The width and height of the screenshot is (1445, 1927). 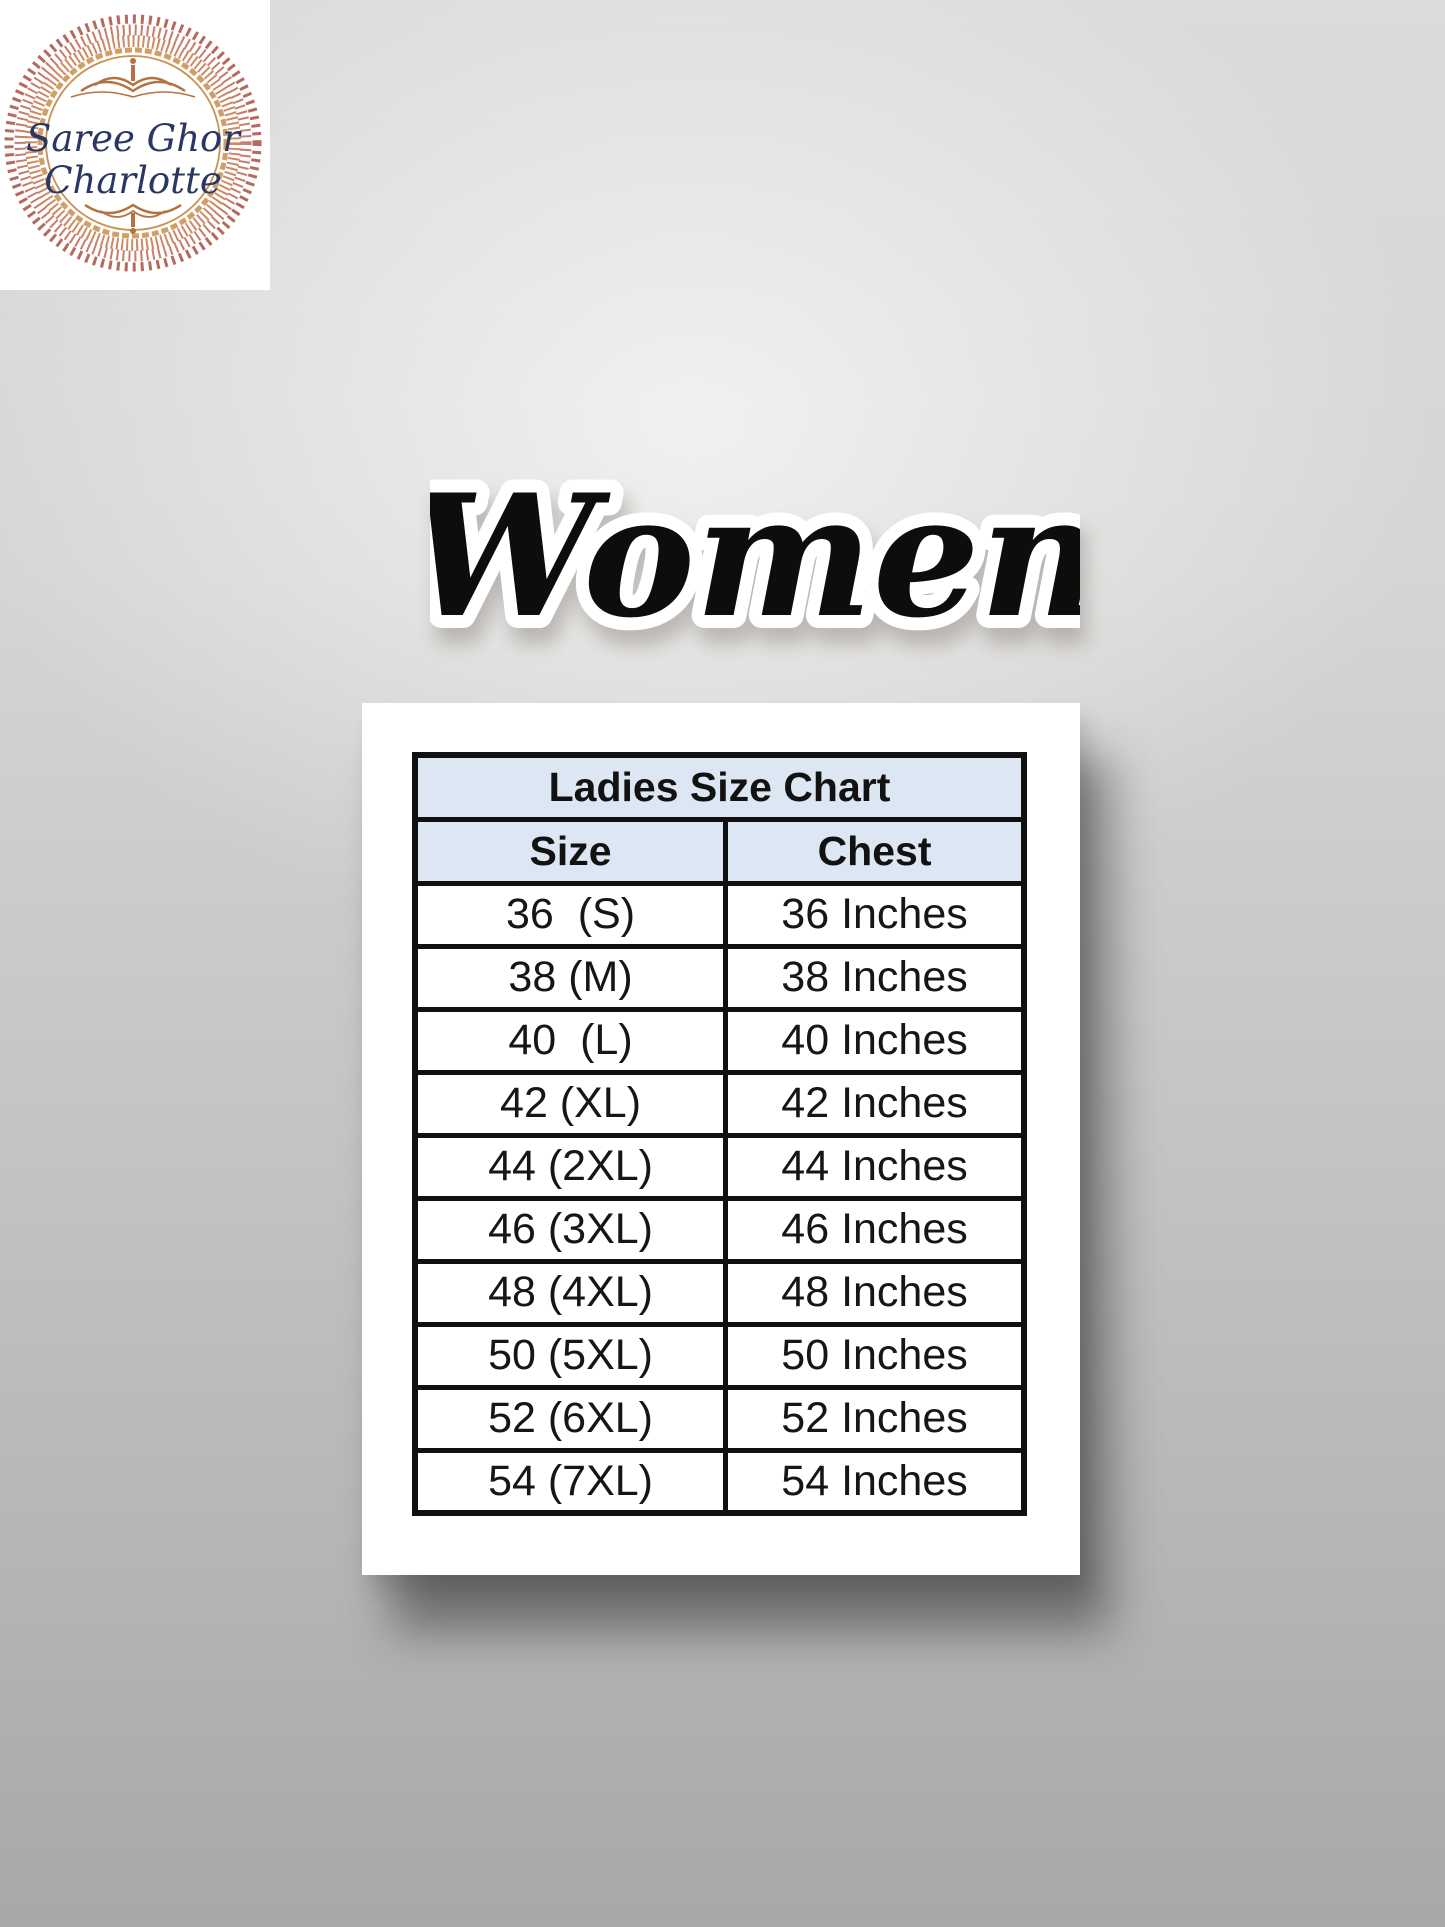 I want to click on table-title-row: Ladies Size Chart, so click(x=719, y=787).